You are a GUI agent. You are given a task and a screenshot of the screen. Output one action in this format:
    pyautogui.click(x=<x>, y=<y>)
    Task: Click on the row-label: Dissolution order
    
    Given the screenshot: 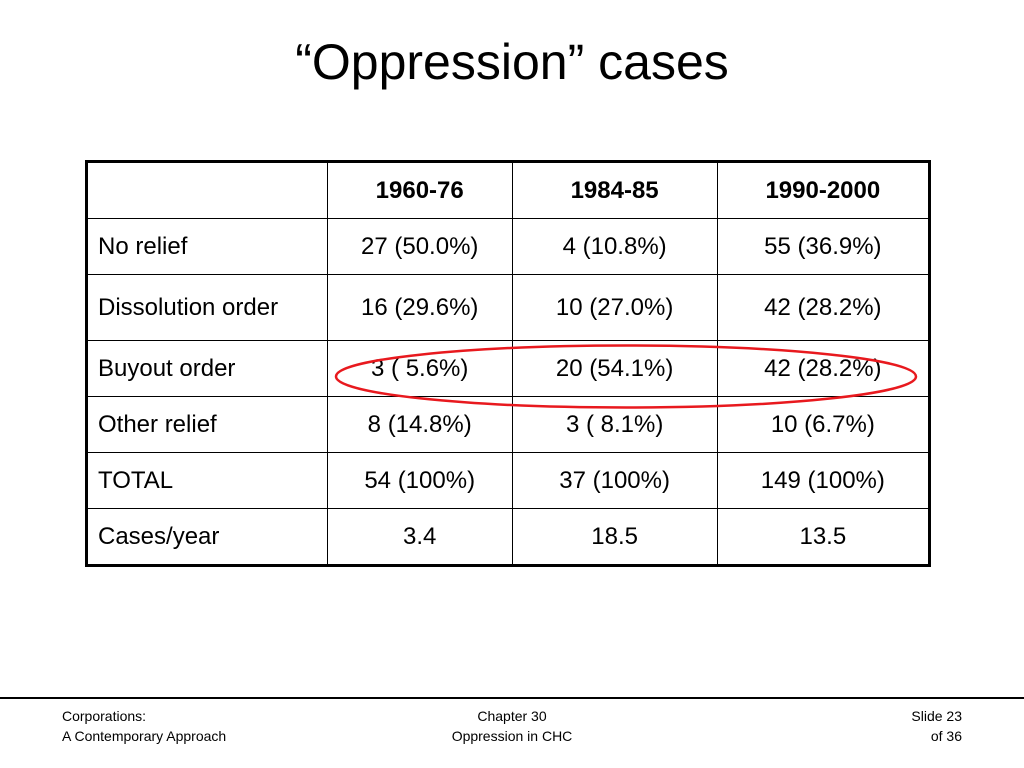 What is the action you would take?
    pyautogui.click(x=207, y=307)
    